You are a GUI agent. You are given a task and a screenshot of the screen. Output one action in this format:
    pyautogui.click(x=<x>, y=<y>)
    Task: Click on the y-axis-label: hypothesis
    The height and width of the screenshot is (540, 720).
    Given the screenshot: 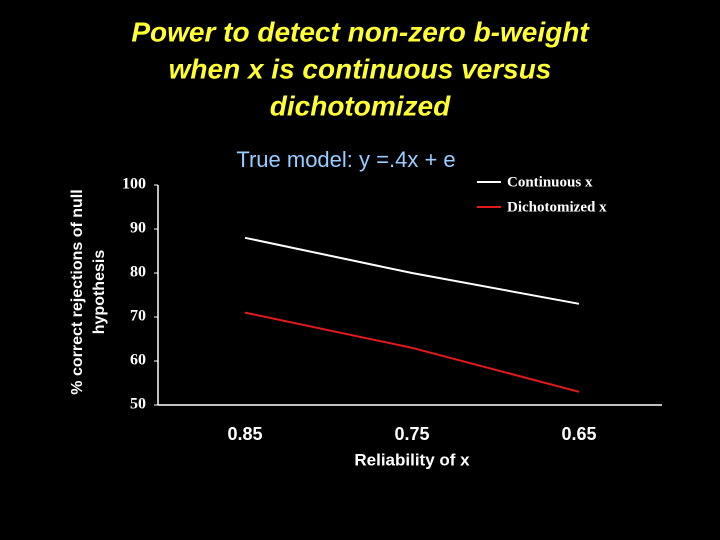 What is the action you would take?
    pyautogui.click(x=99, y=292)
    